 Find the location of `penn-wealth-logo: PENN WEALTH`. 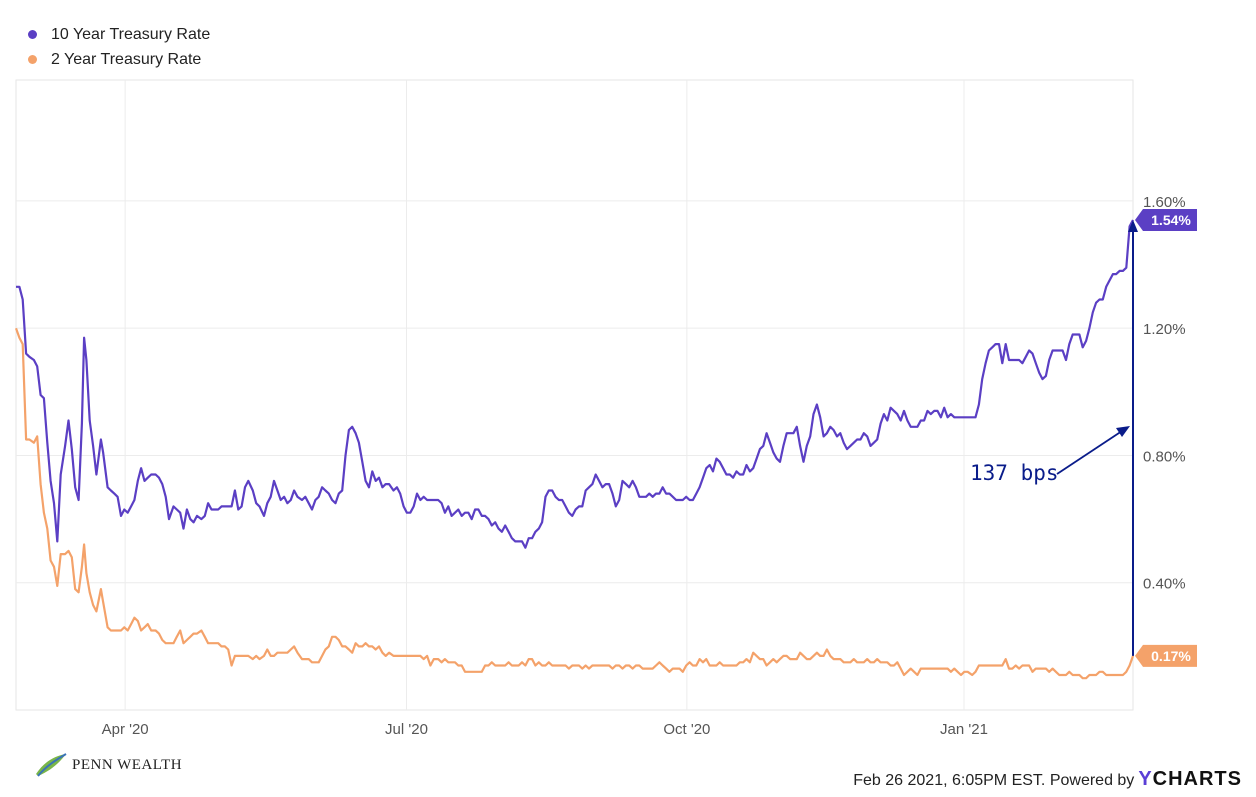

penn-wealth-logo: PENN WEALTH is located at coordinates (108, 765).